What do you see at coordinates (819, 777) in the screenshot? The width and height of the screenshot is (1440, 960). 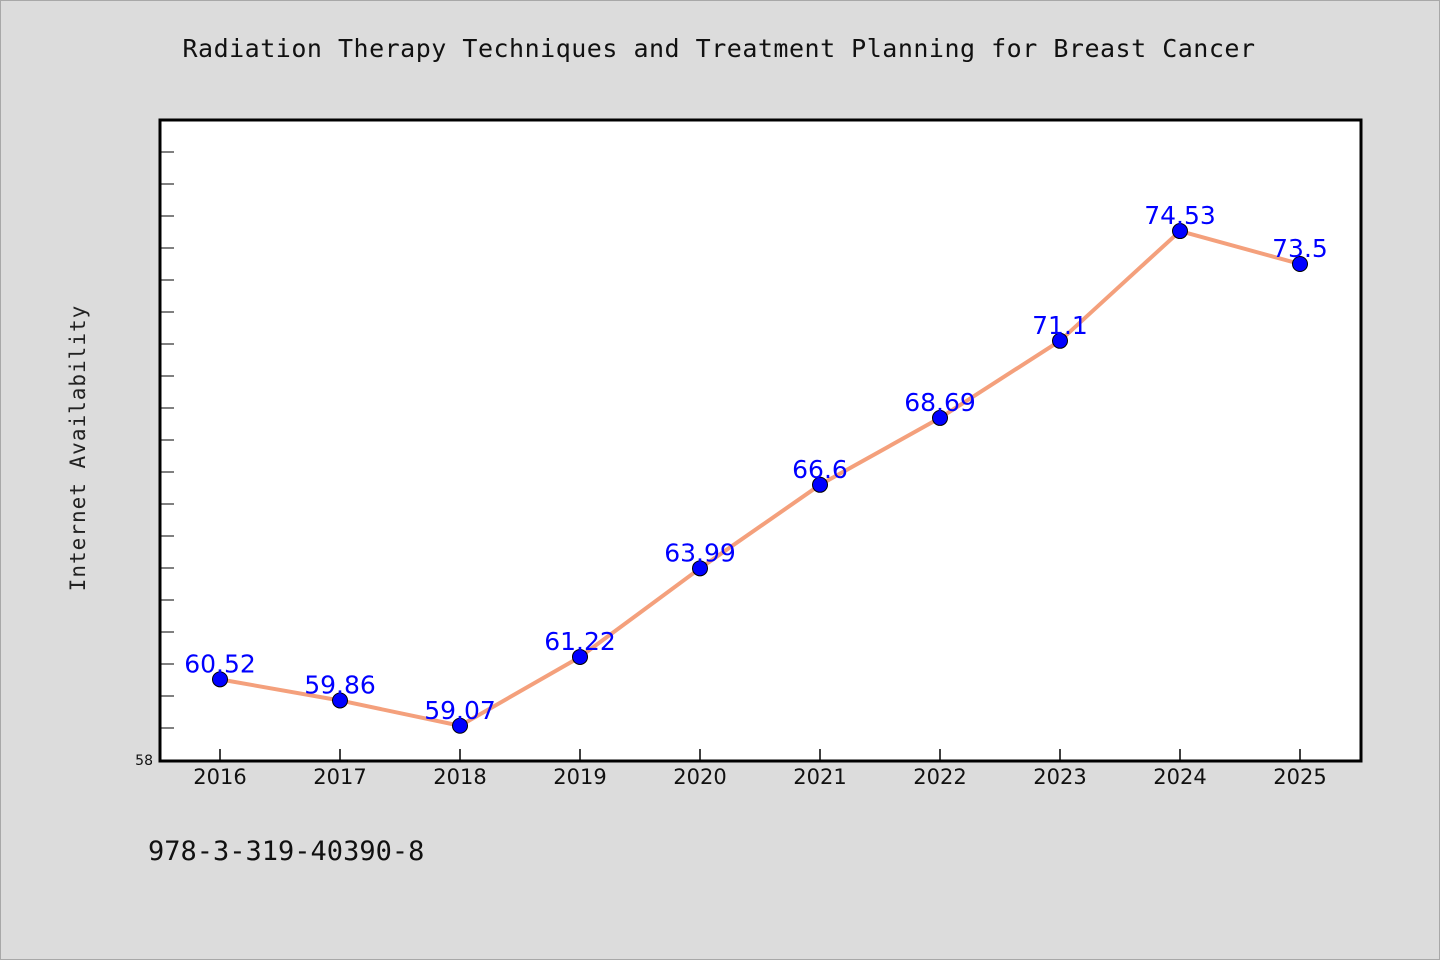 I see `x-tick-label: 2021` at bounding box center [819, 777].